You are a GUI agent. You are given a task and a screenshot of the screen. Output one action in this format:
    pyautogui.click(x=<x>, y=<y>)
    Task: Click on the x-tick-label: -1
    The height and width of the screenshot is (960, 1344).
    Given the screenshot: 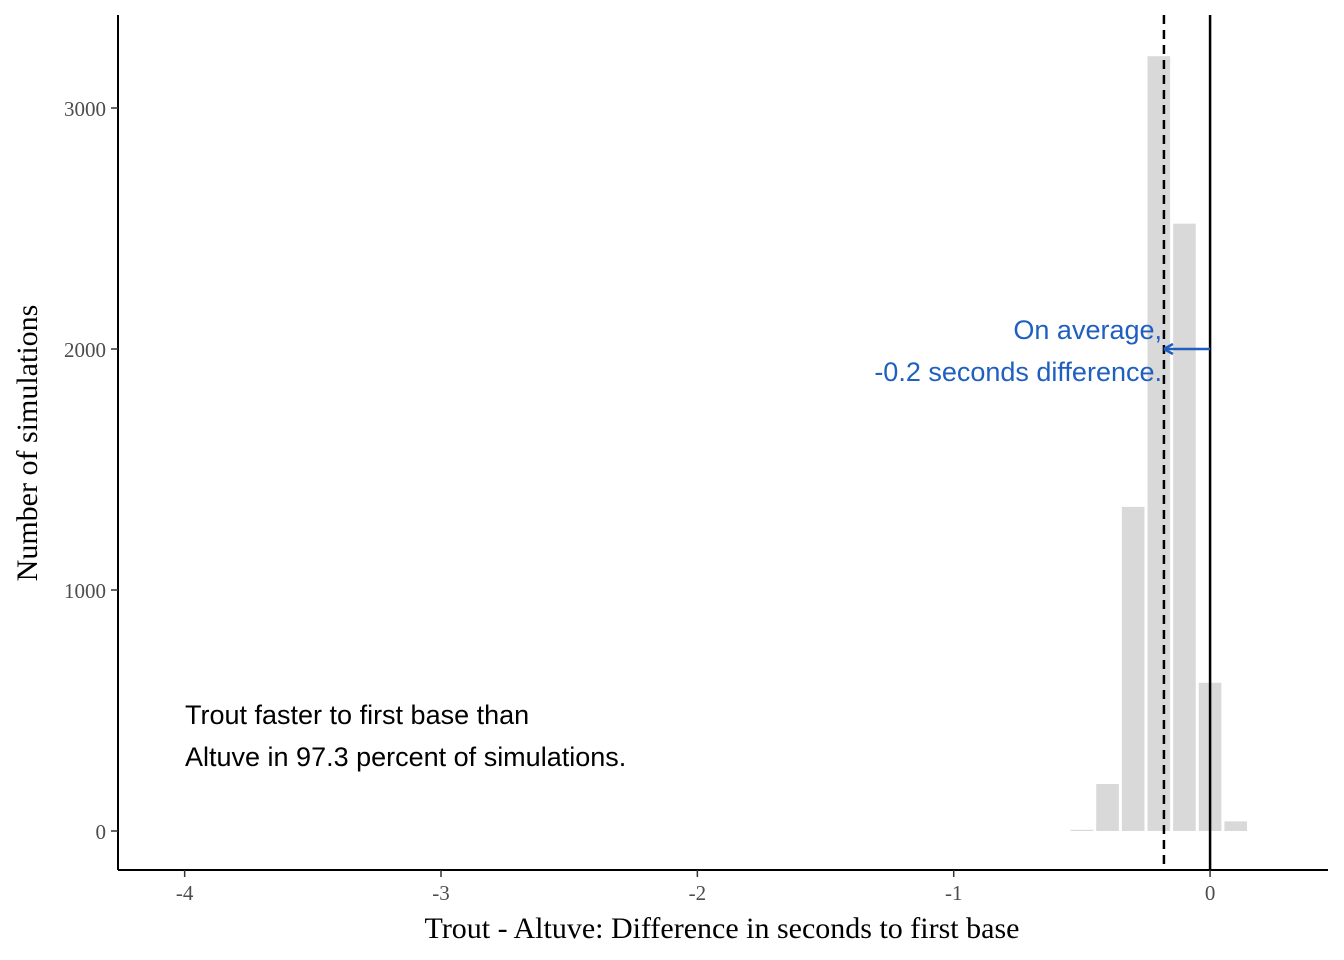 What is the action you would take?
    pyautogui.click(x=954, y=893)
    